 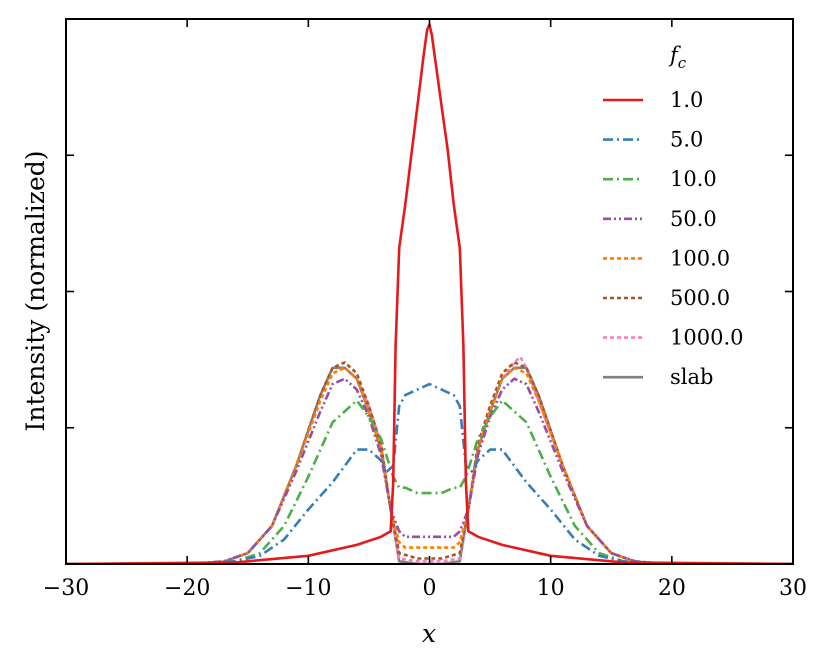 What do you see at coordinates (682, 63) in the screenshot?
I see `legend-title-subscript: c` at bounding box center [682, 63].